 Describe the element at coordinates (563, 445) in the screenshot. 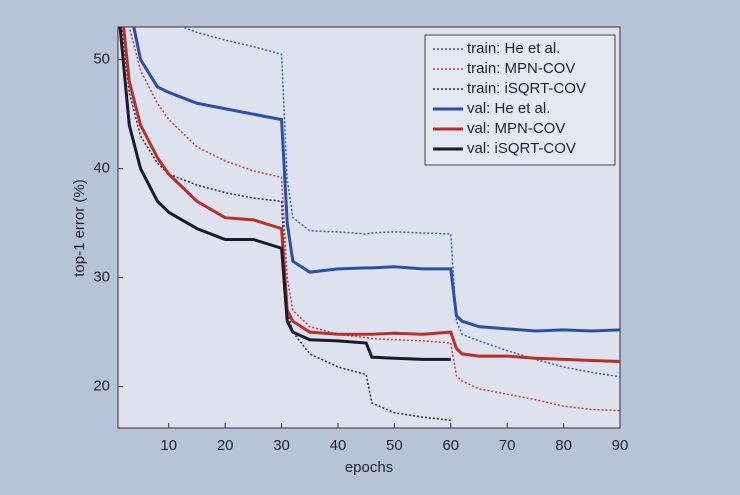

I see `x-tick-label: 80` at that location.